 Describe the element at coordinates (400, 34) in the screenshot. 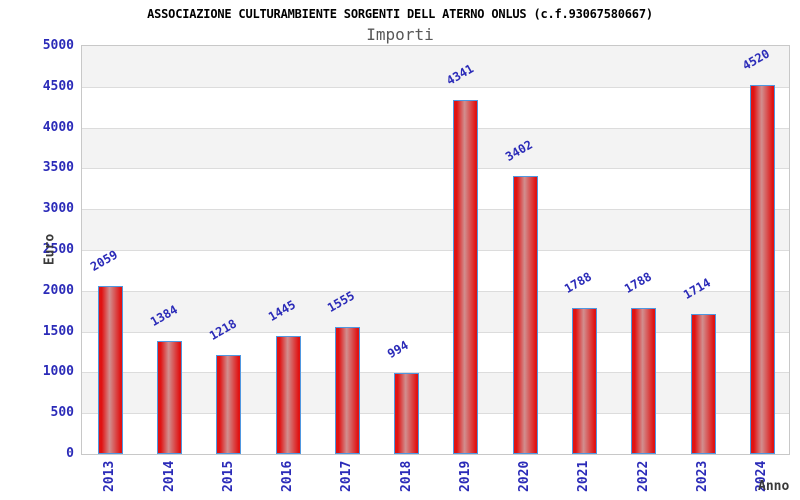

I see `chart-subtitle: Importi` at that location.